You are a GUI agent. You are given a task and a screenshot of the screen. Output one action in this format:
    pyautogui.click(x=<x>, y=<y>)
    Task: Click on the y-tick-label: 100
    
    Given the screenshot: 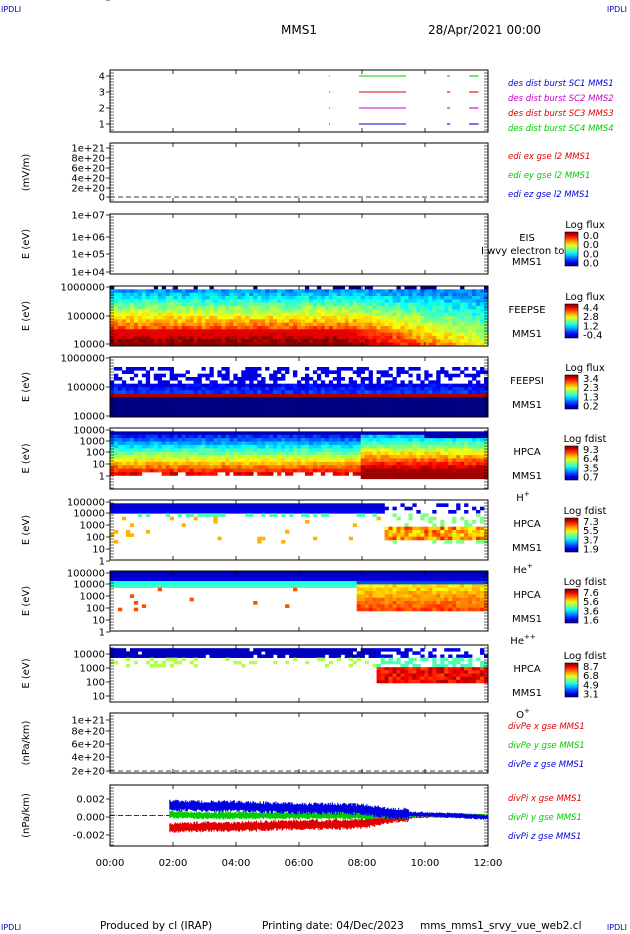 What is the action you would take?
    pyautogui.click(x=95, y=453)
    